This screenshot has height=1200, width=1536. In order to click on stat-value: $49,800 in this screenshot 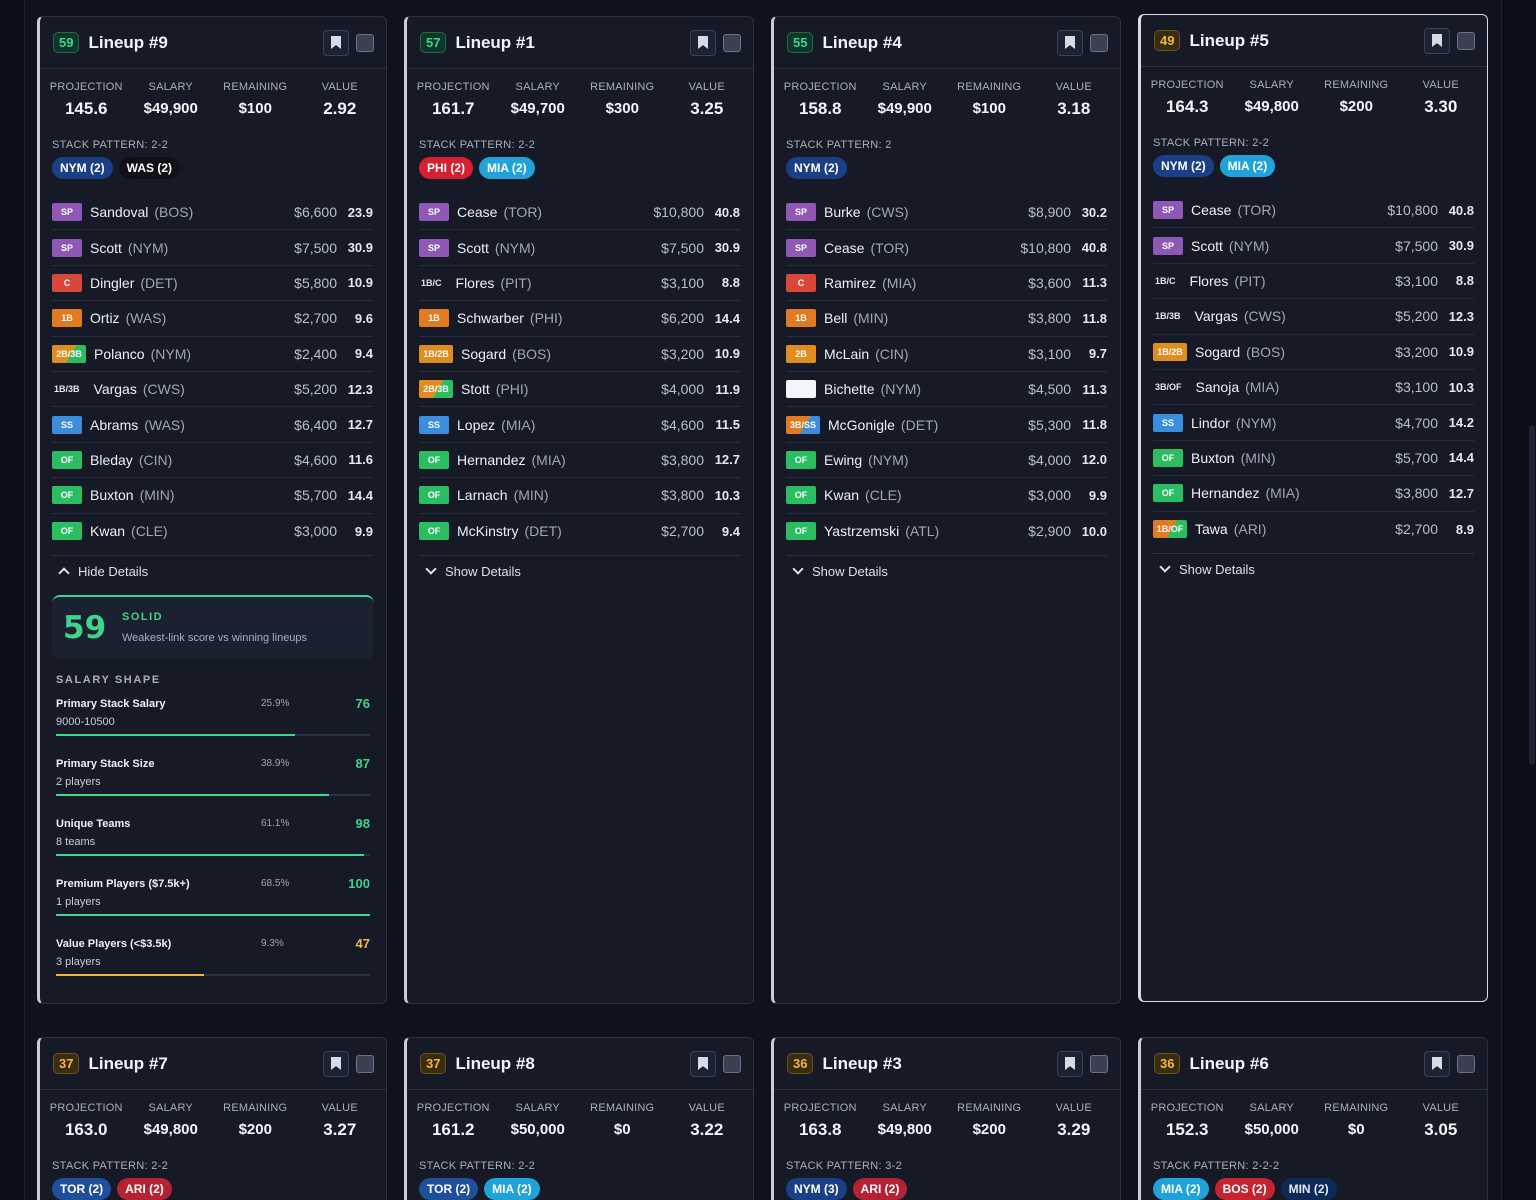, I will do `click(904, 1129)`.